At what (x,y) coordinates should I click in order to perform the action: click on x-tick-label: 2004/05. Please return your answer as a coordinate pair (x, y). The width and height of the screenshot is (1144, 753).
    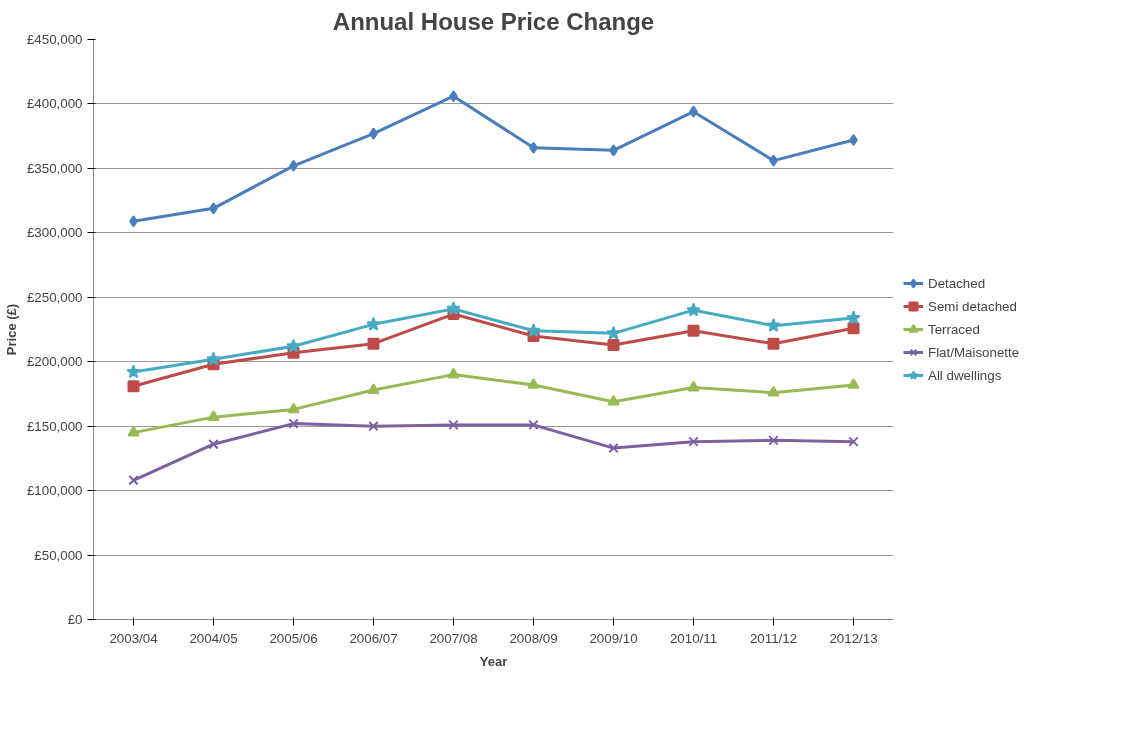
    Looking at the image, I should click on (213, 638).